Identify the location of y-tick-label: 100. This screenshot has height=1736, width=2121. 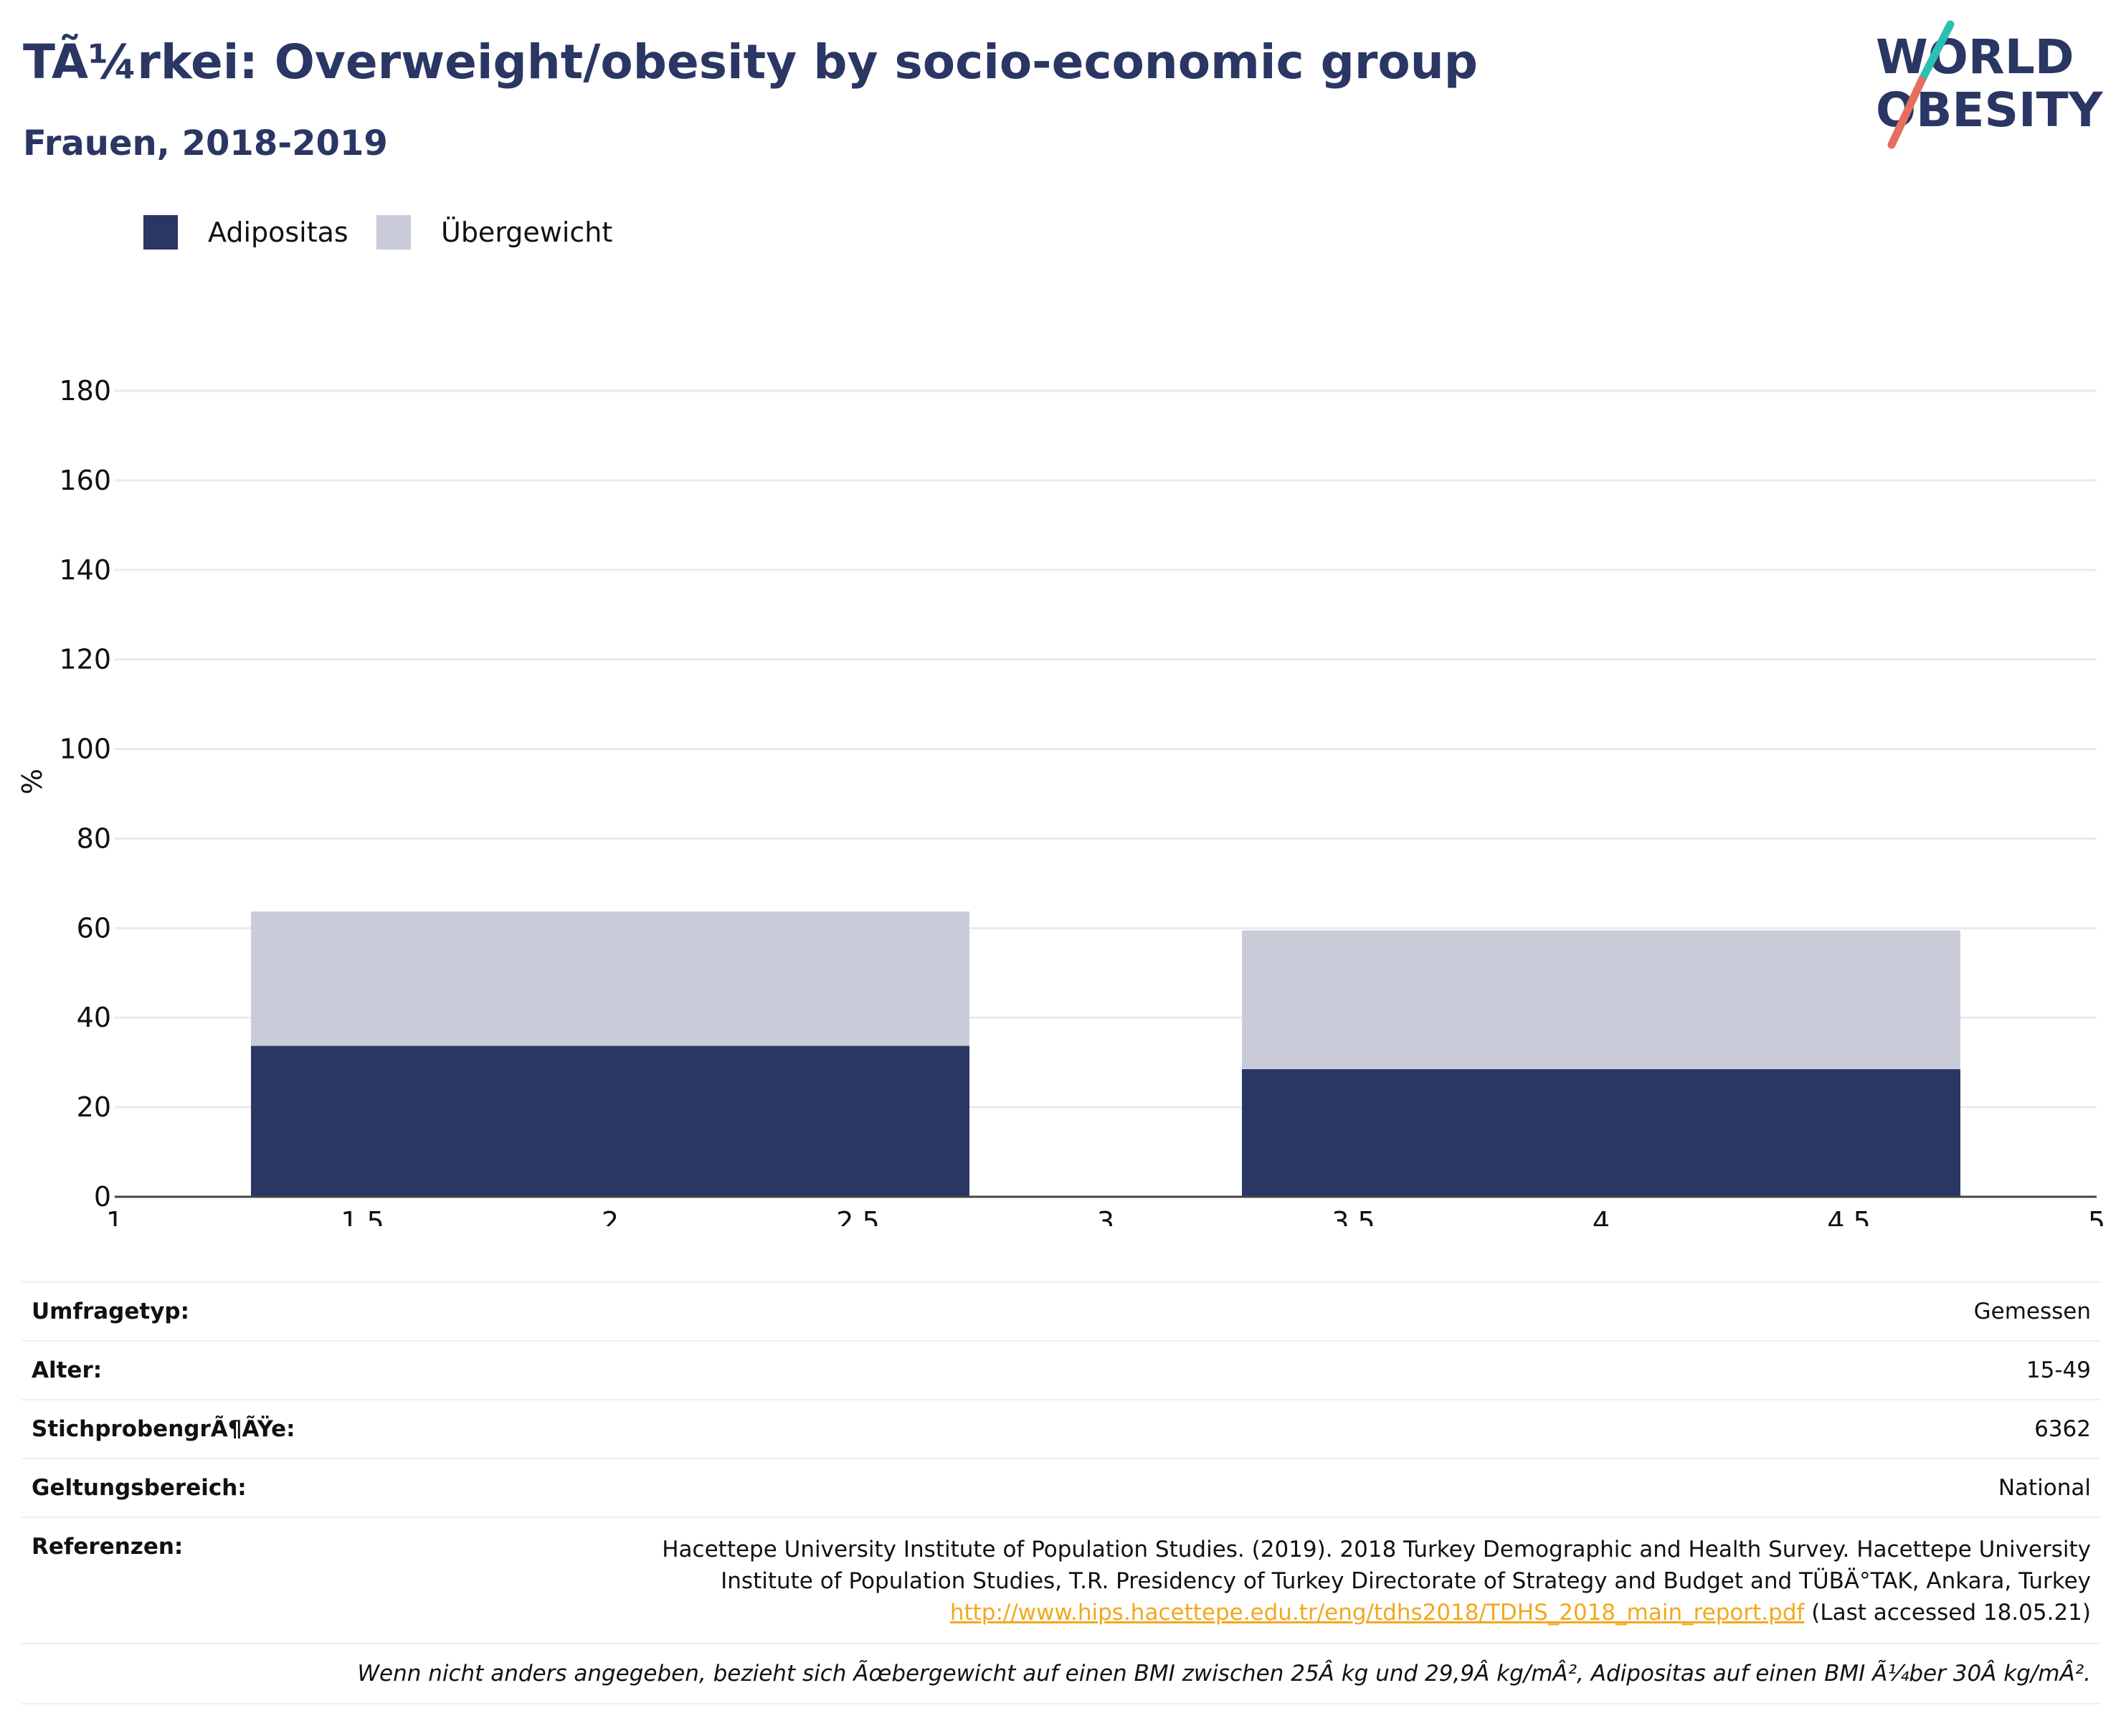
(85, 749).